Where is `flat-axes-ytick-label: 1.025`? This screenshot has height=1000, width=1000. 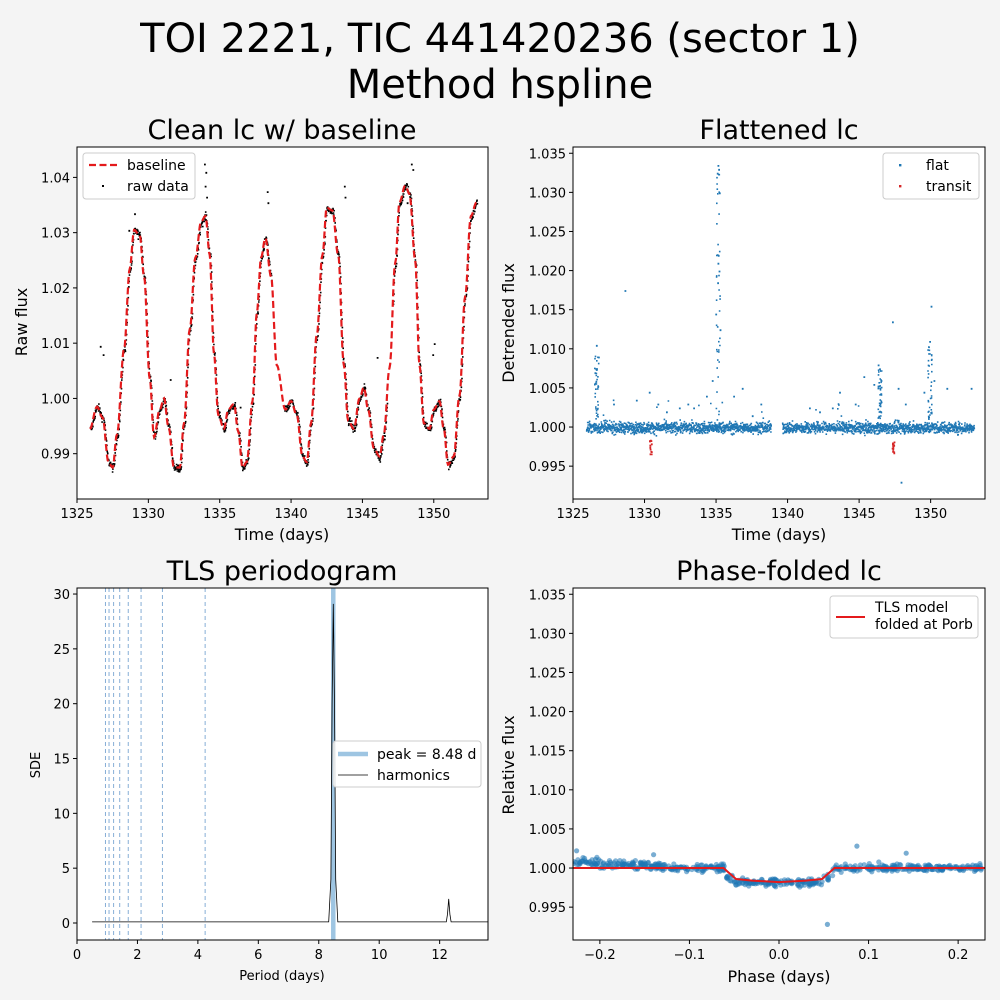
flat-axes-ytick-label: 1.025 is located at coordinates (547, 232).